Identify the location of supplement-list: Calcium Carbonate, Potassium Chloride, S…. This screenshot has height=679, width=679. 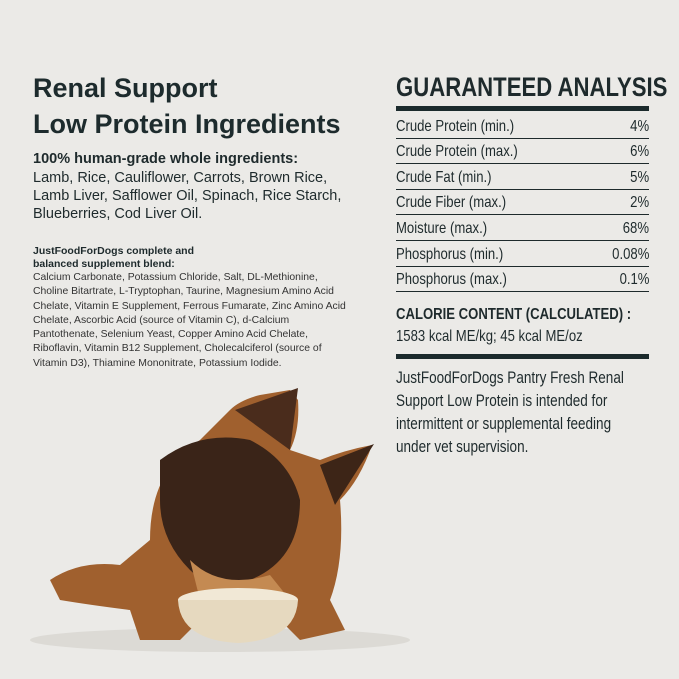
(189, 320).